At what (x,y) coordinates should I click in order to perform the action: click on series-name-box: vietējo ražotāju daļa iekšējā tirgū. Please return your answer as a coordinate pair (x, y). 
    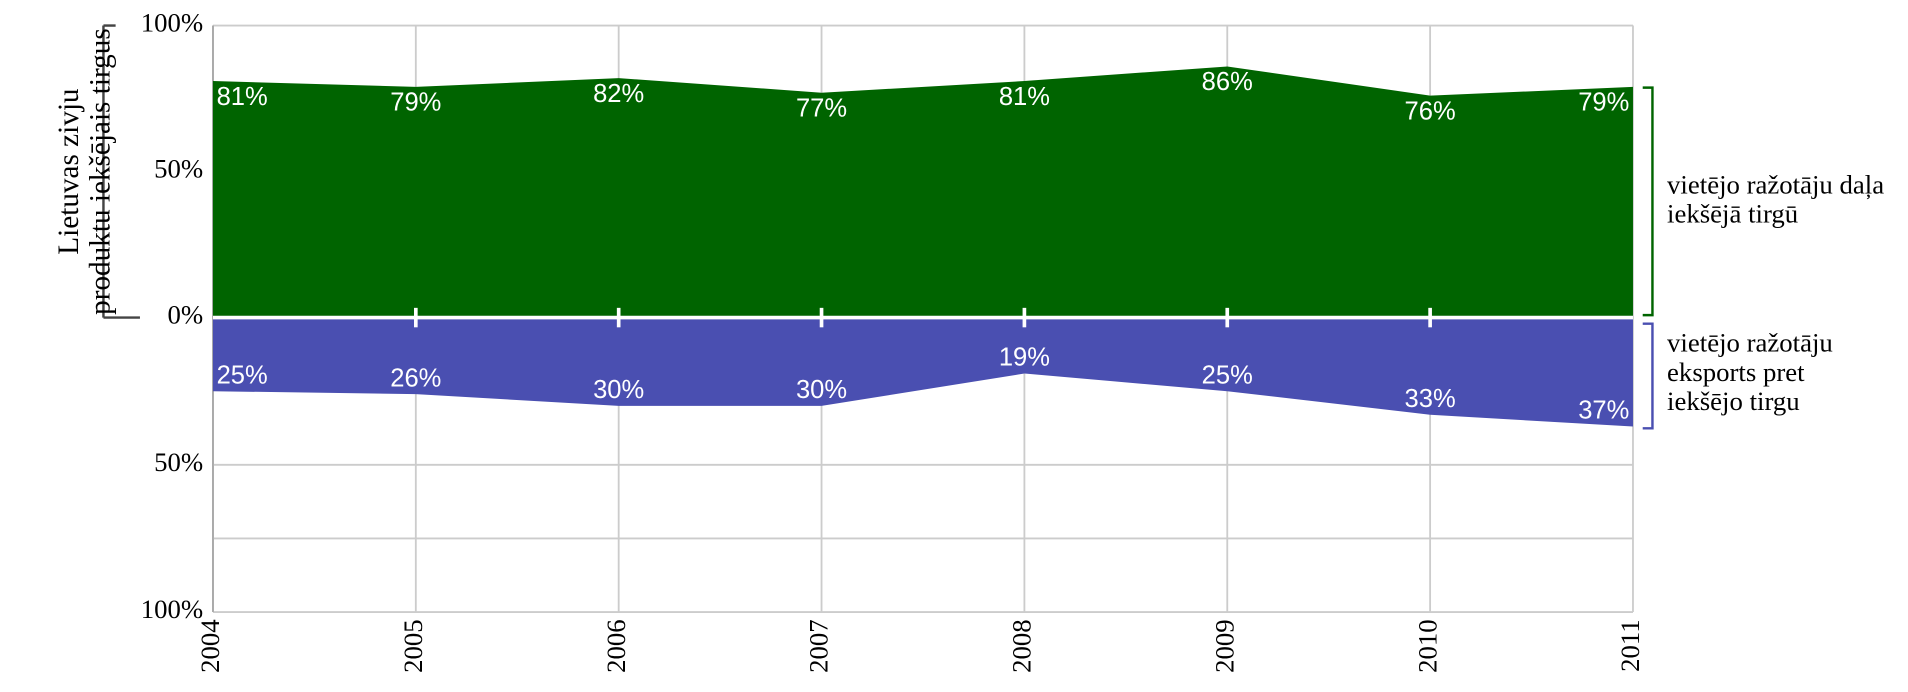
    Looking at the image, I should click on (1776, 199).